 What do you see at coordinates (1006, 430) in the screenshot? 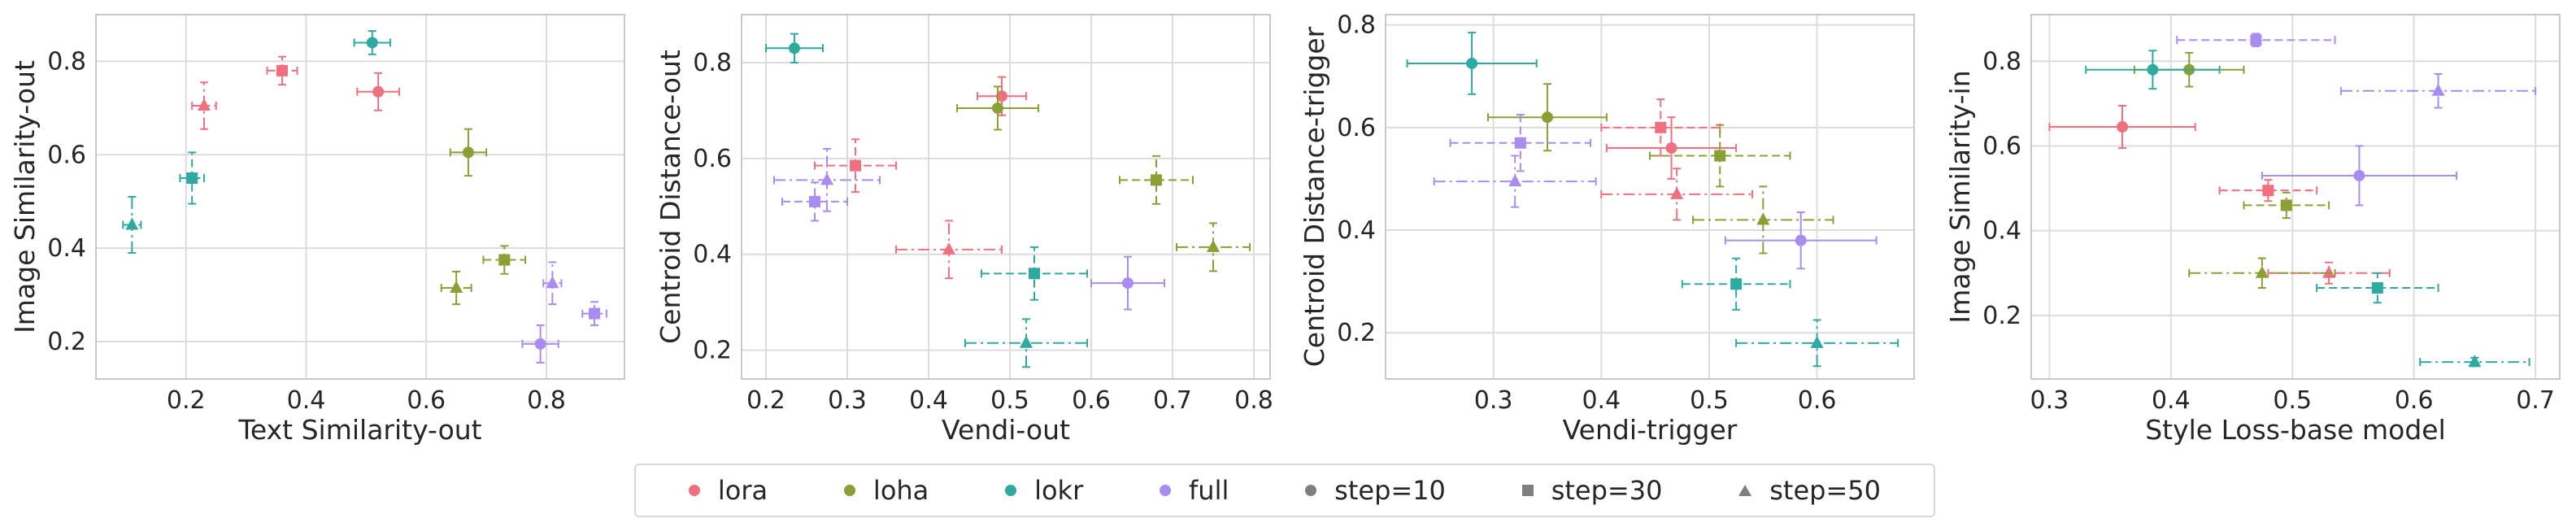
I see `x-axis-label: Vendi-out` at bounding box center [1006, 430].